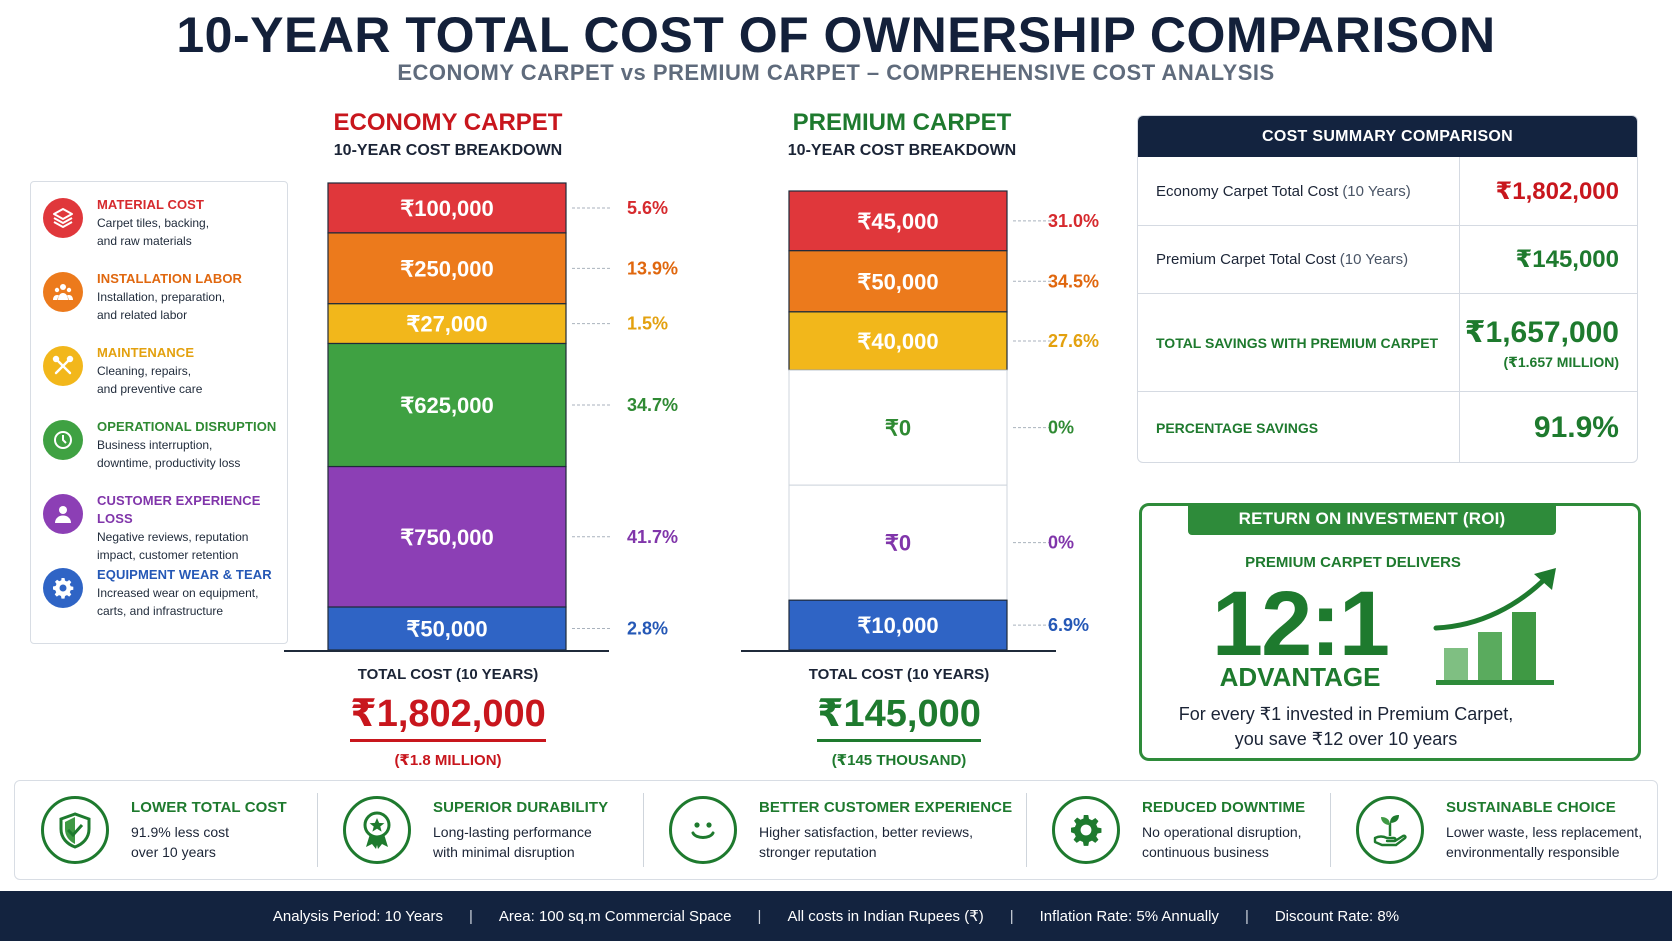 The width and height of the screenshot is (1672, 941). What do you see at coordinates (179, 509) in the screenshot?
I see `legend-name: CUSTOMER EXPERIENCE LOSS` at bounding box center [179, 509].